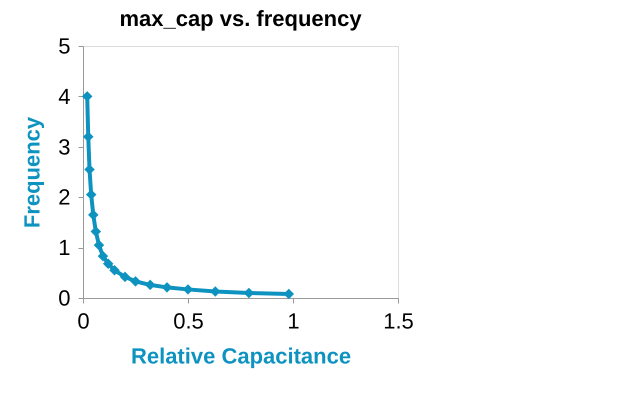 The image size is (631, 406). Describe the element at coordinates (64, 197) in the screenshot. I see `y-tick-label: 2` at that location.